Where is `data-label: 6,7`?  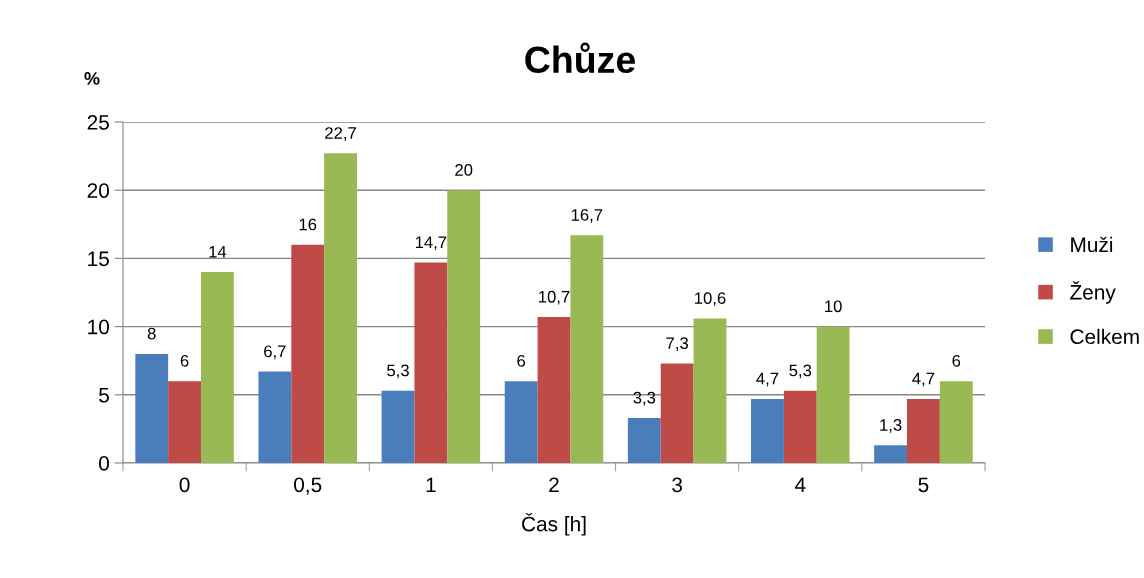
data-label: 6,7 is located at coordinates (275, 352).